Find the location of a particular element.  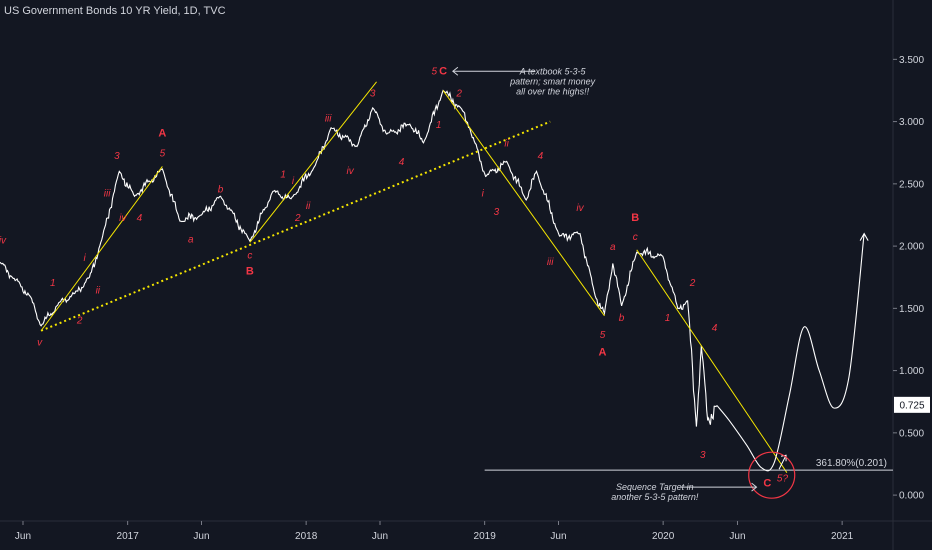

annotation-text: Sequence Target in is located at coordinates (655, 487).